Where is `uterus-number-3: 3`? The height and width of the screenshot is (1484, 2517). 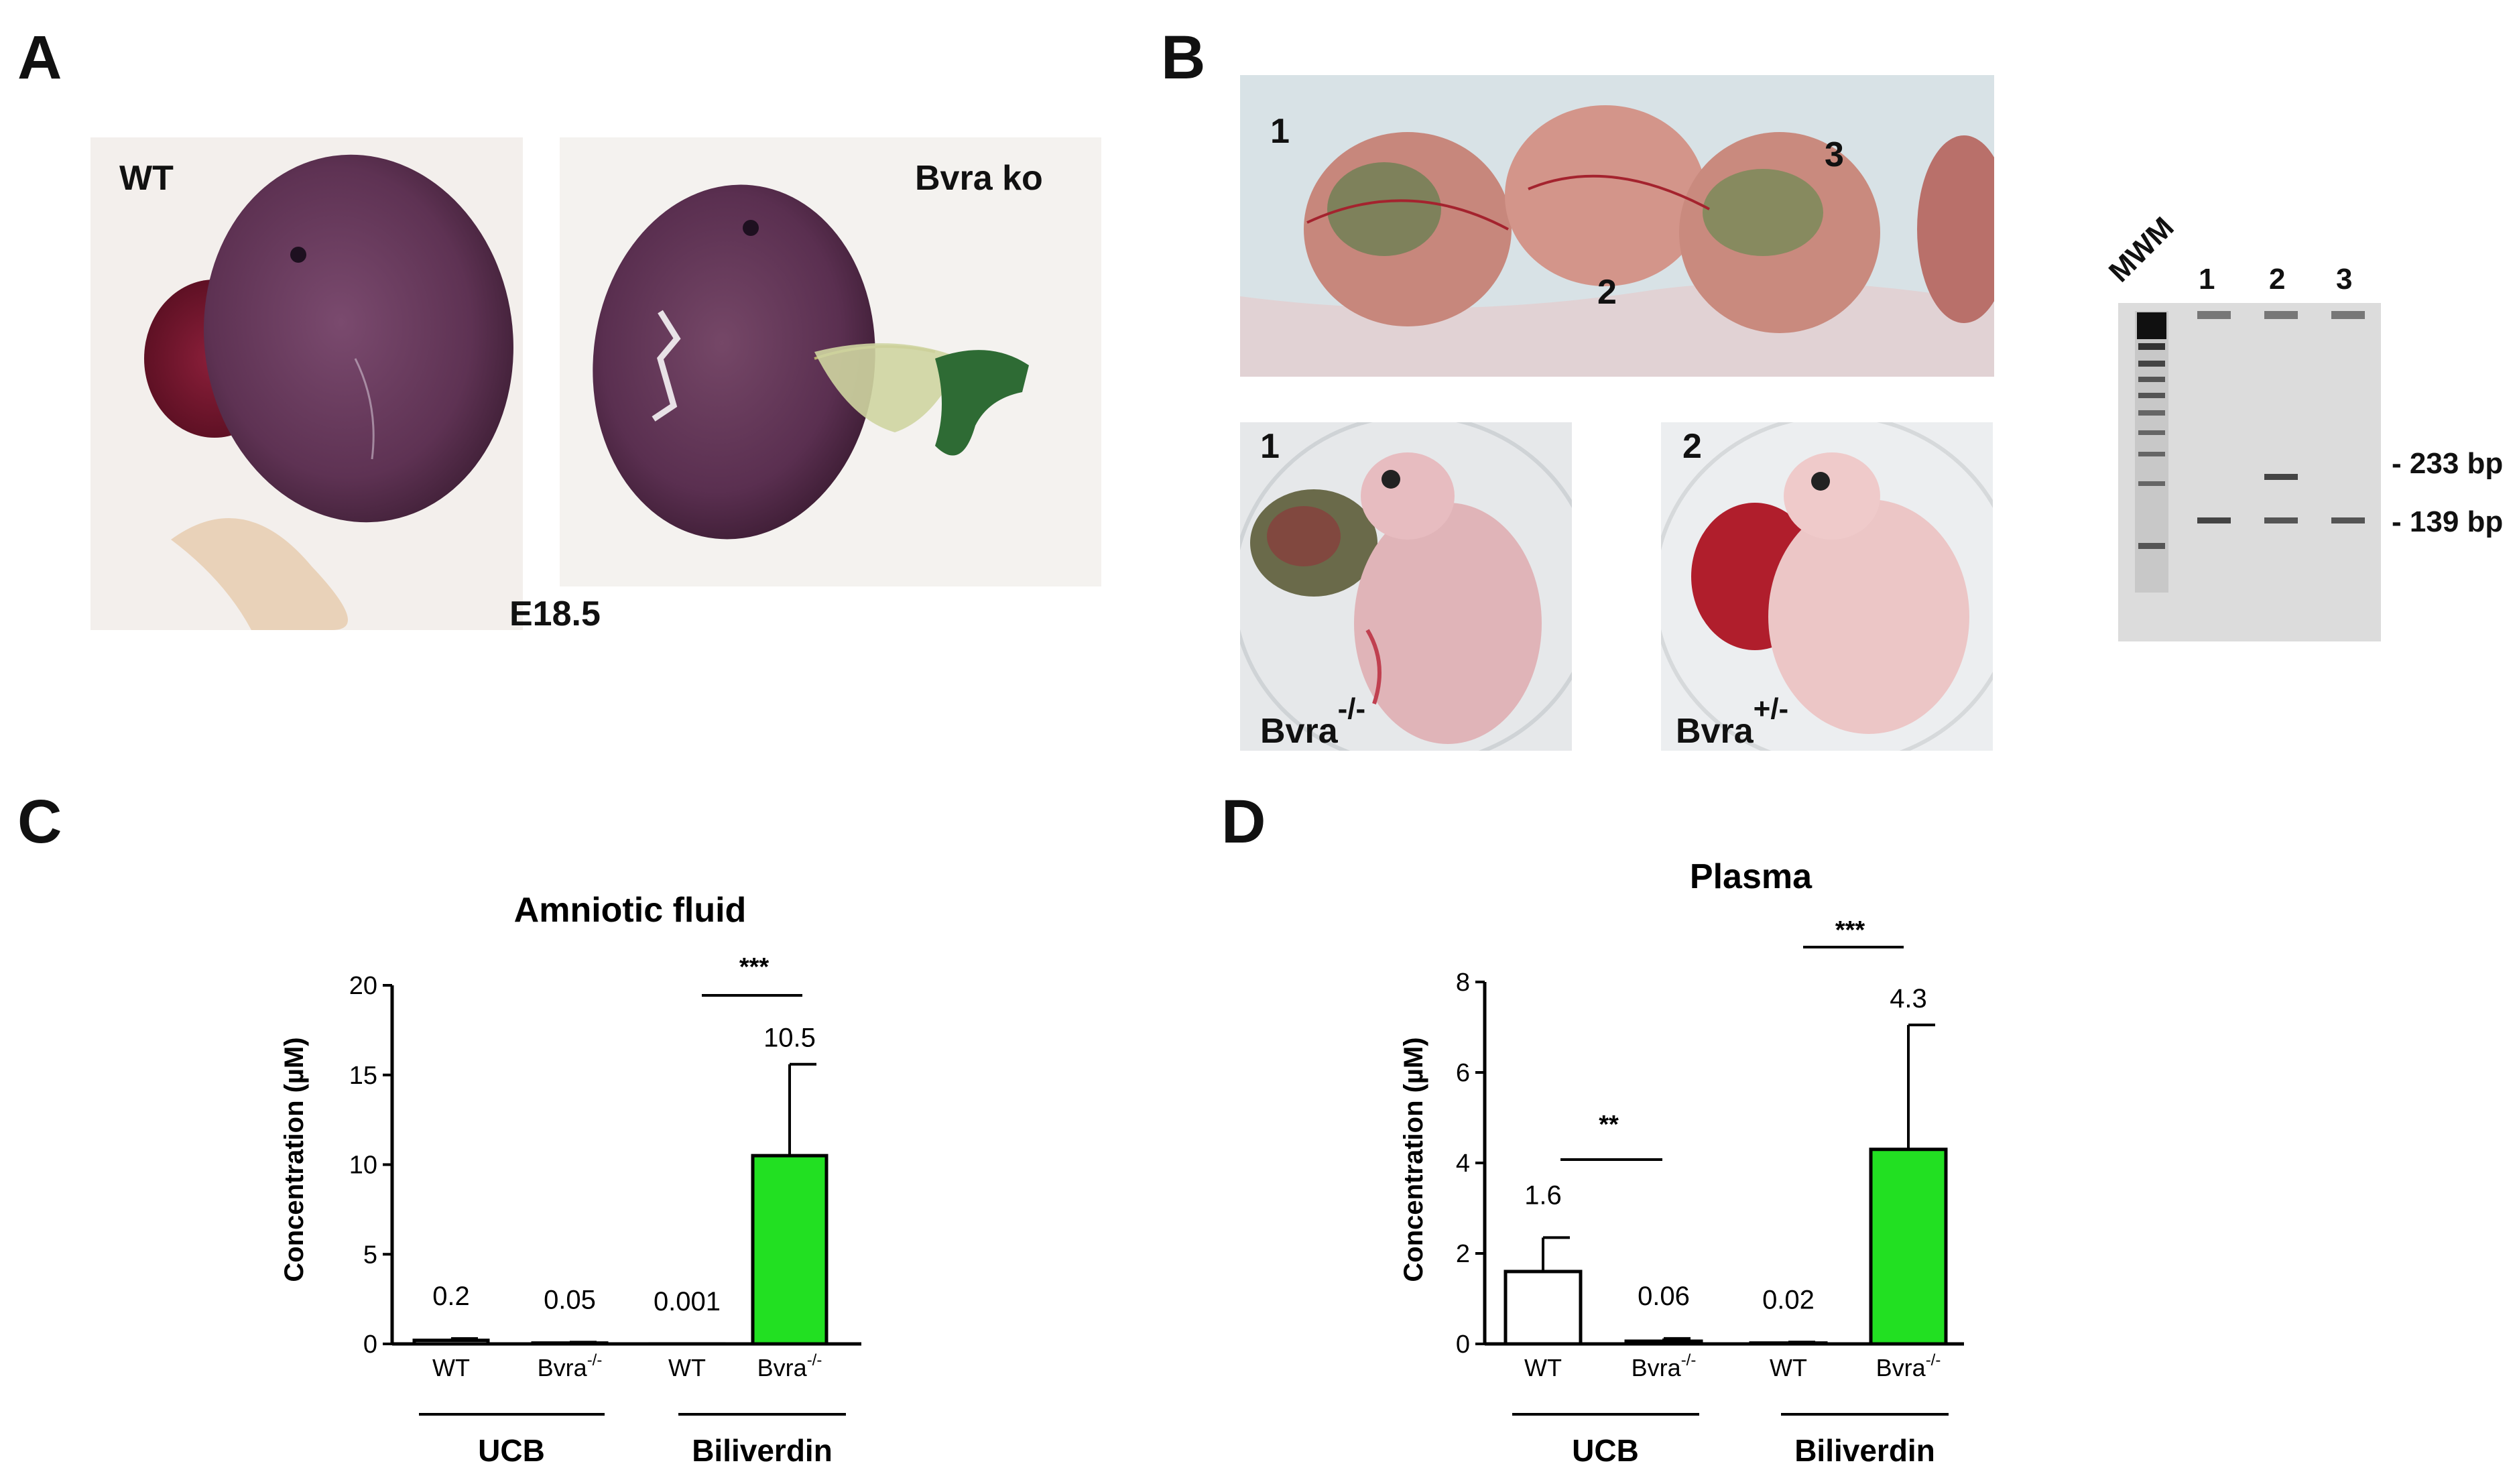
uterus-number-3: 3 is located at coordinates (1834, 154).